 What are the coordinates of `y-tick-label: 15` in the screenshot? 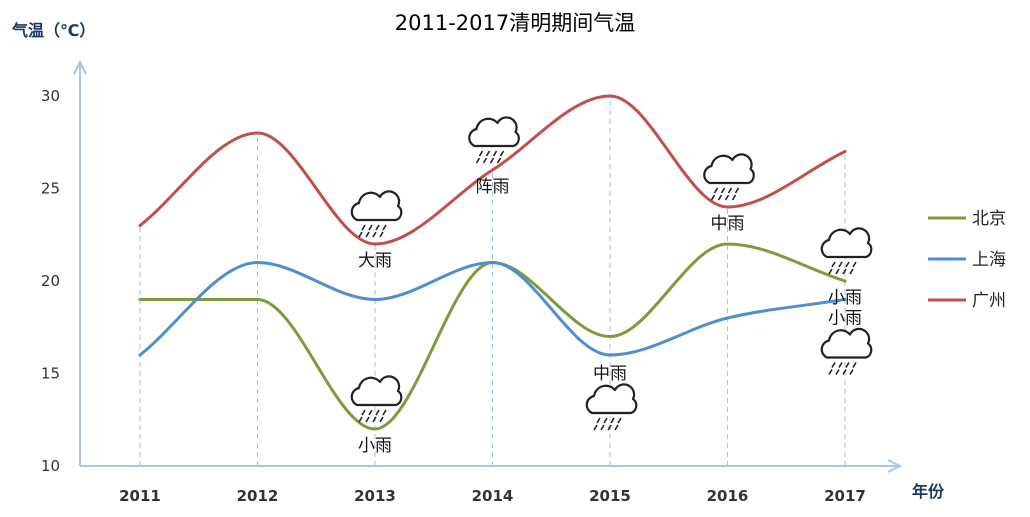 It's located at (50, 374).